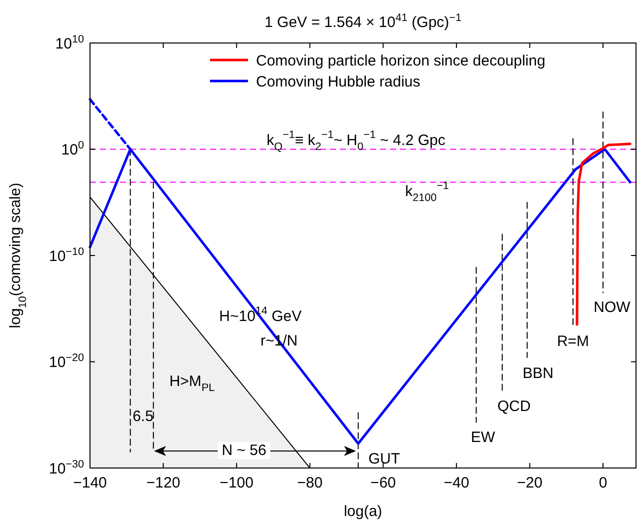  What do you see at coordinates (69, 42) in the screenshot?
I see `y-tick-label: 10$^{10}$` at bounding box center [69, 42].